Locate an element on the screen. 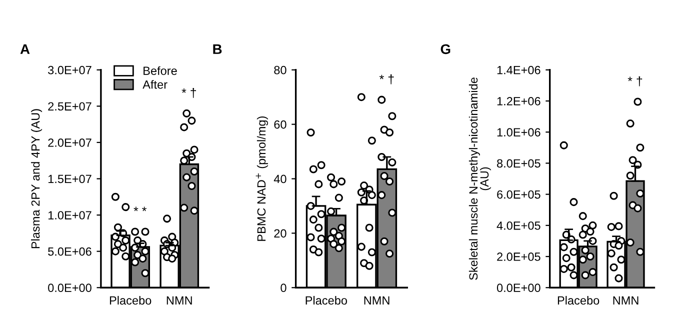  y-tick-label: 1.4E+06 is located at coordinates (518, 70).